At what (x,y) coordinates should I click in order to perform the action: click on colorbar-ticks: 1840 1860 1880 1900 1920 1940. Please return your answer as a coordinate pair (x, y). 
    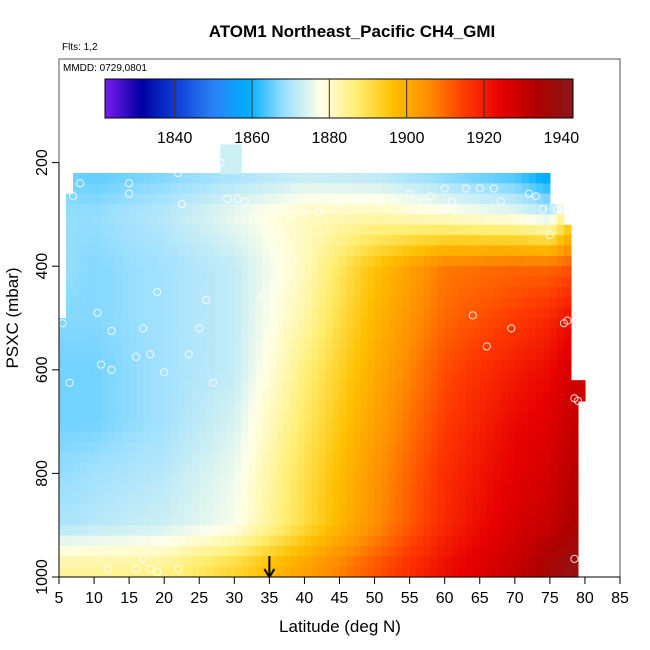
    Looking at the image, I should click on (368, 113).